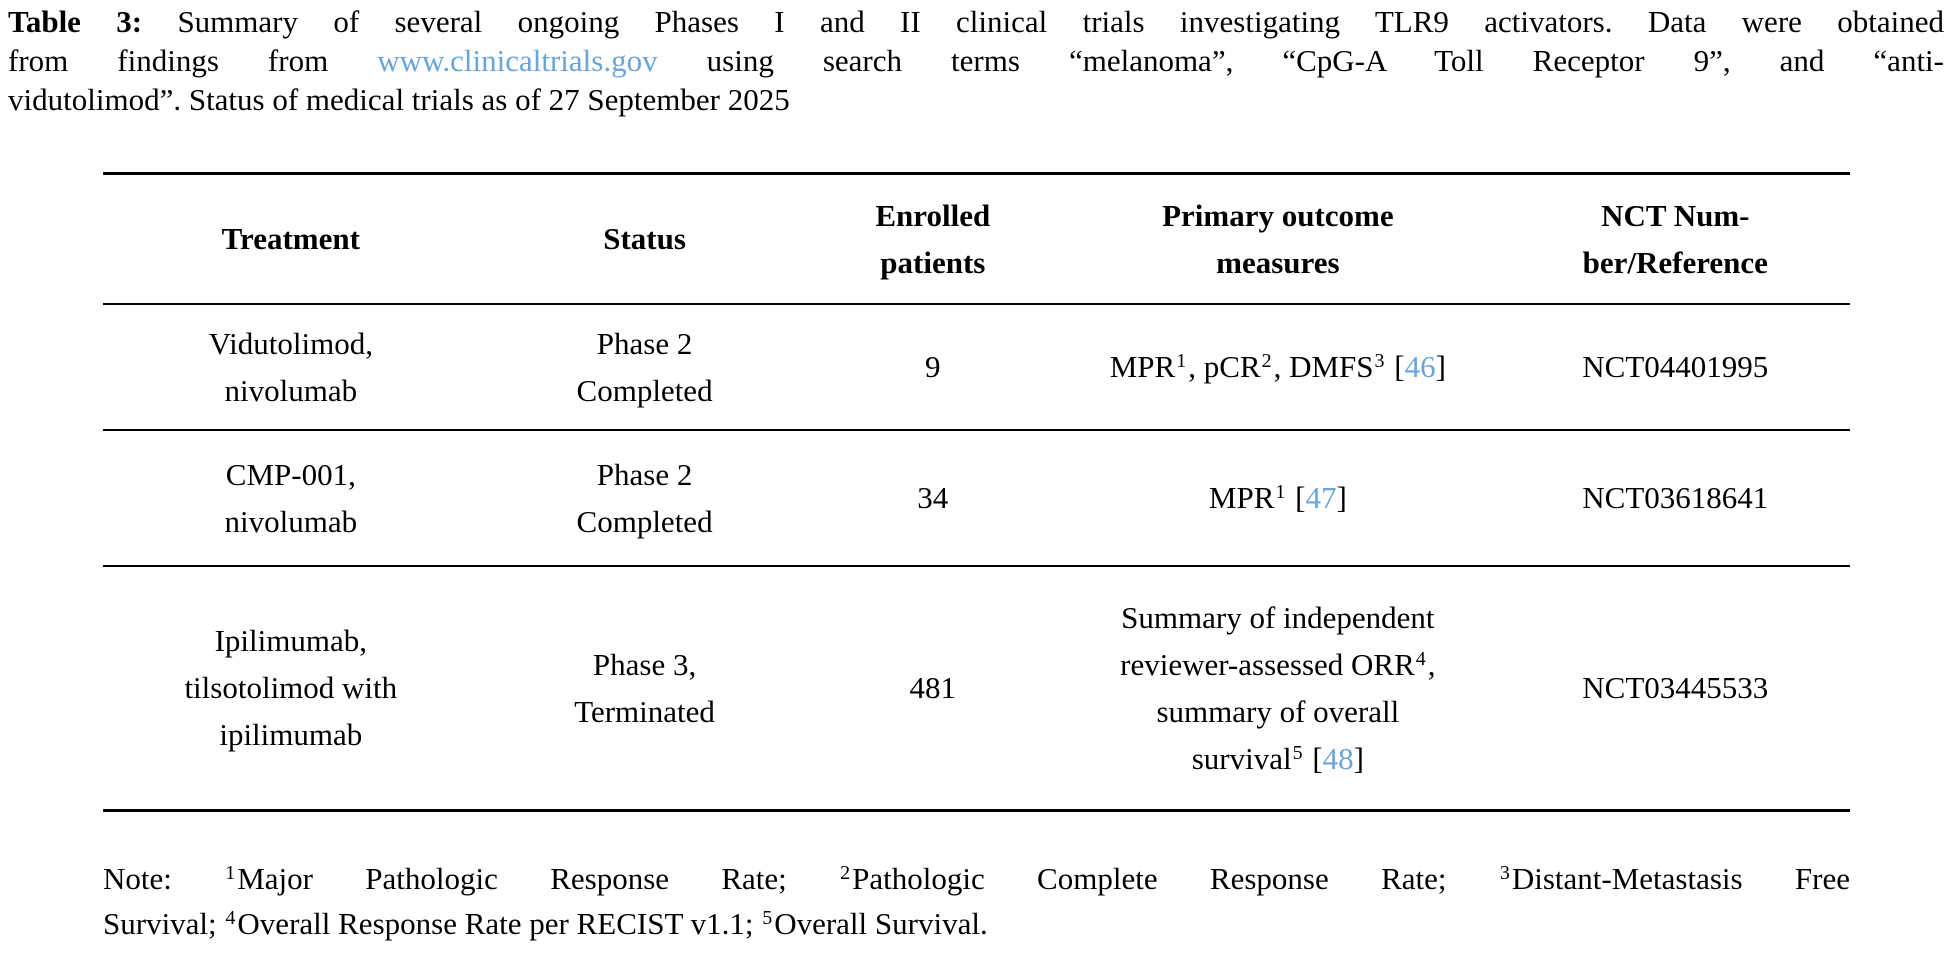 This screenshot has width=1952, height=956. I want to click on clinicaltrials-gov-link: www.clinicaltrials.gov, so click(517, 60).